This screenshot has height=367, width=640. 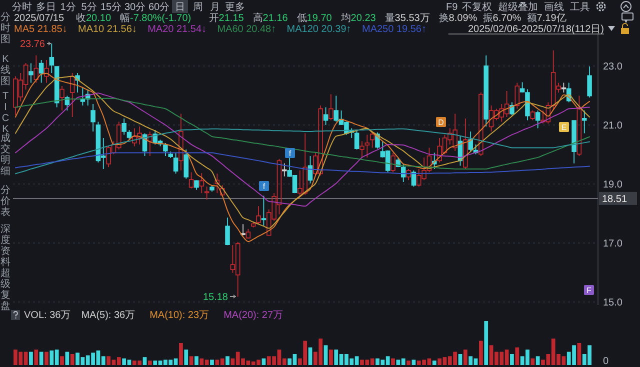 What do you see at coordinates (606, 361) in the screenshot?
I see `text: 0` at bounding box center [606, 361].